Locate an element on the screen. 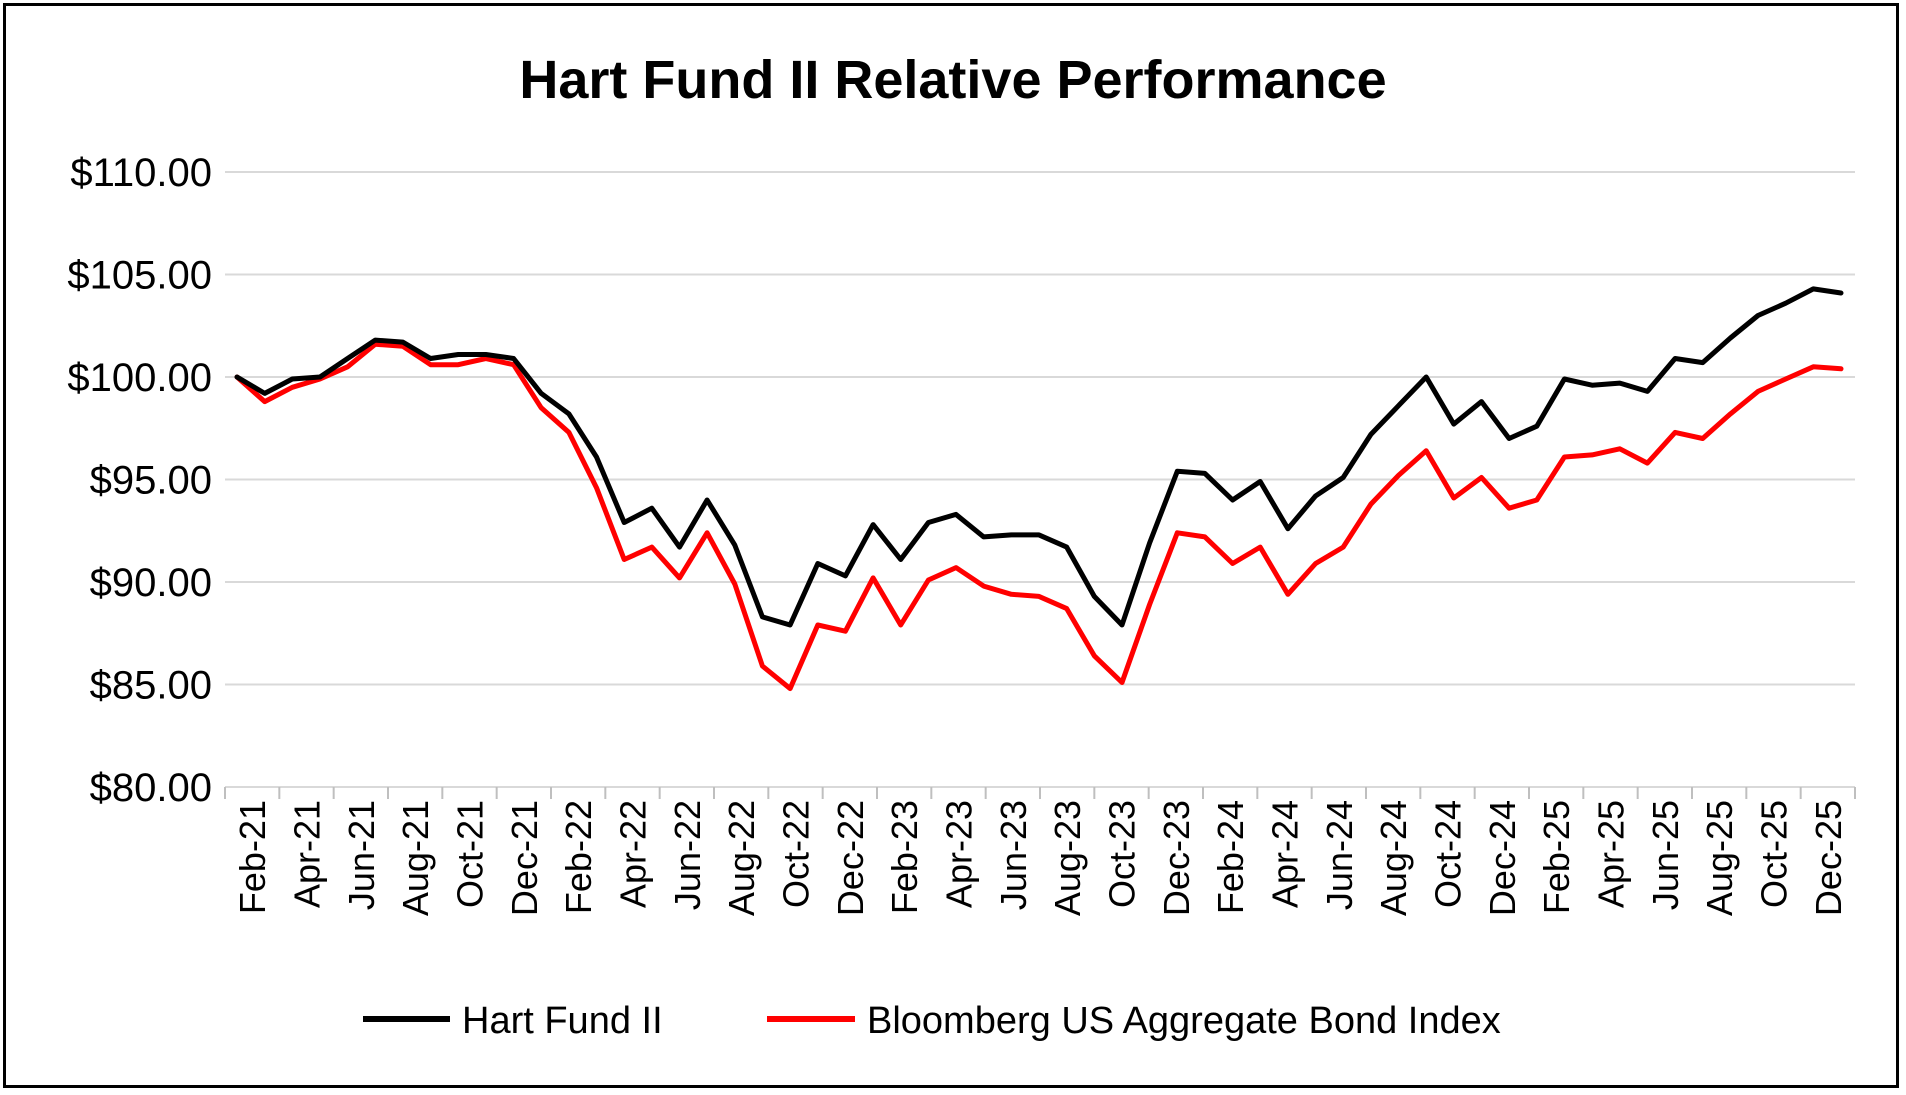 The height and width of the screenshot is (1095, 1906). x-tick-label: Dec-24 is located at coordinates (1502, 858).